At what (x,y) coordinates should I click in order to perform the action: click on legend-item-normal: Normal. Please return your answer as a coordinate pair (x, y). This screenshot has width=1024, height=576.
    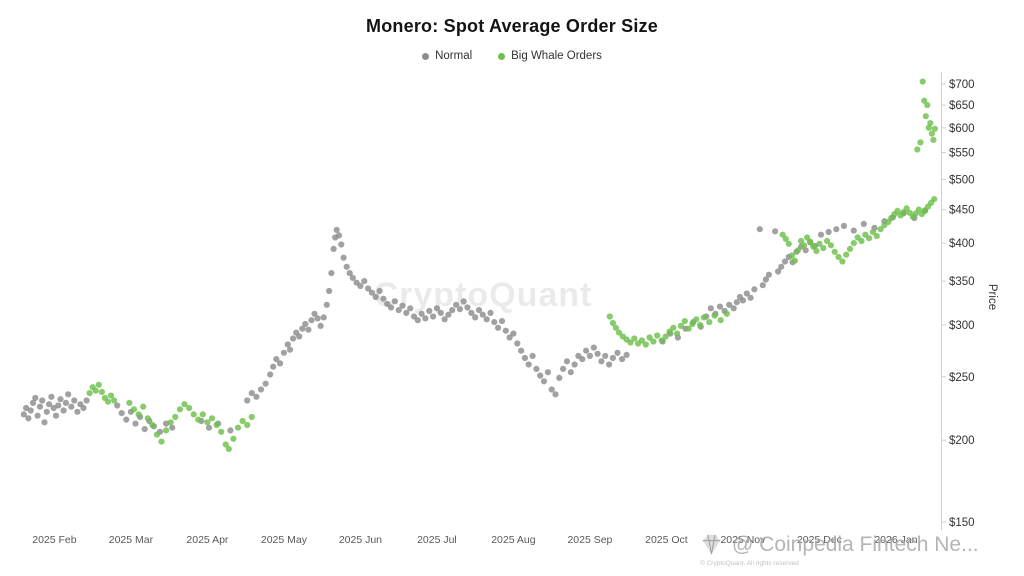
    Looking at the image, I should click on (447, 56).